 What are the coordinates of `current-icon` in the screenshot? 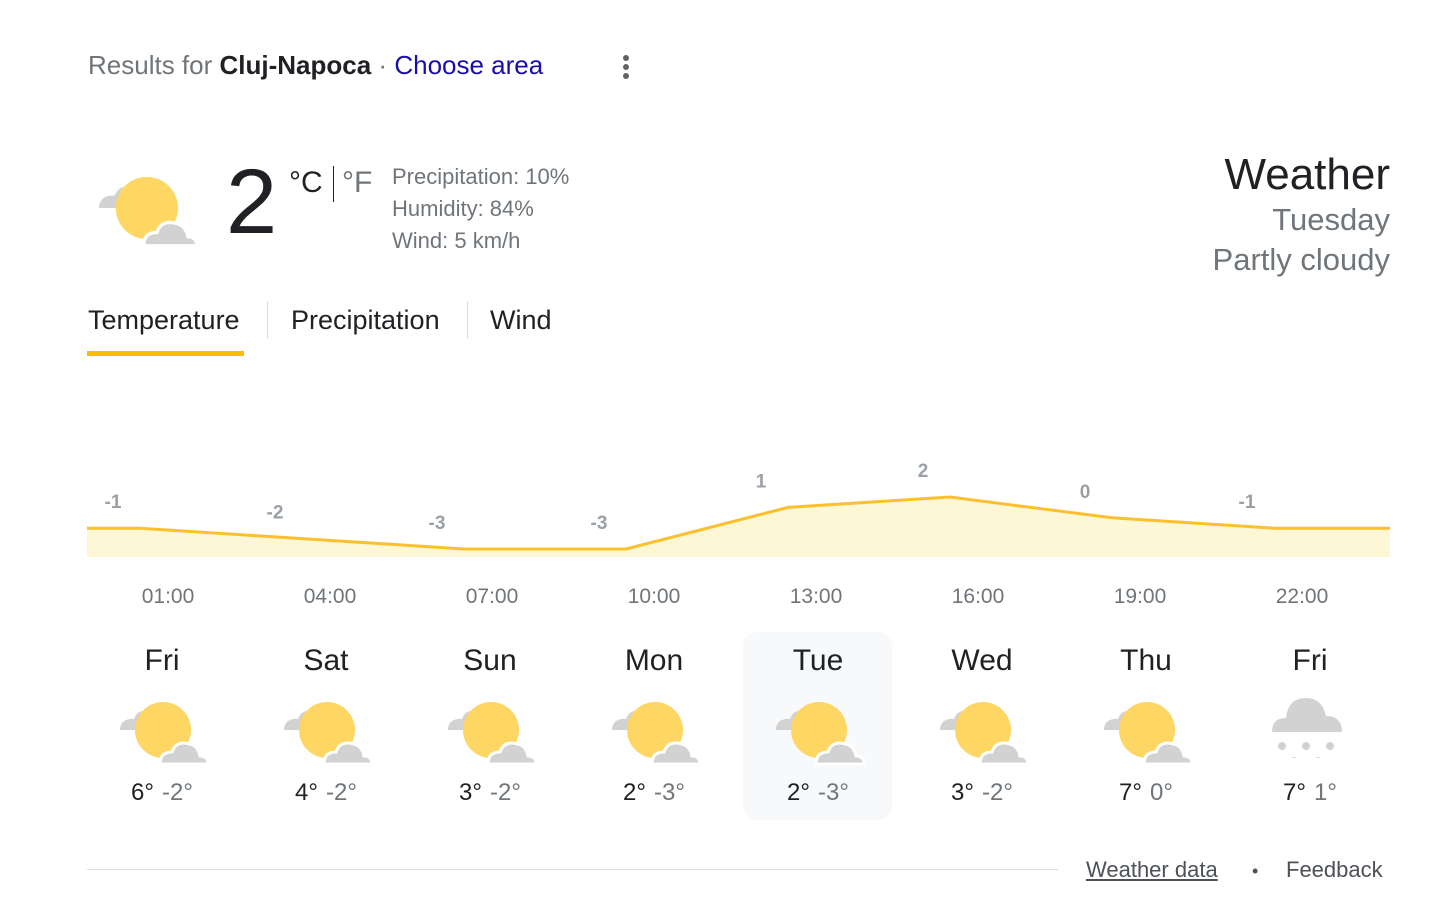 It's located at (148, 211).